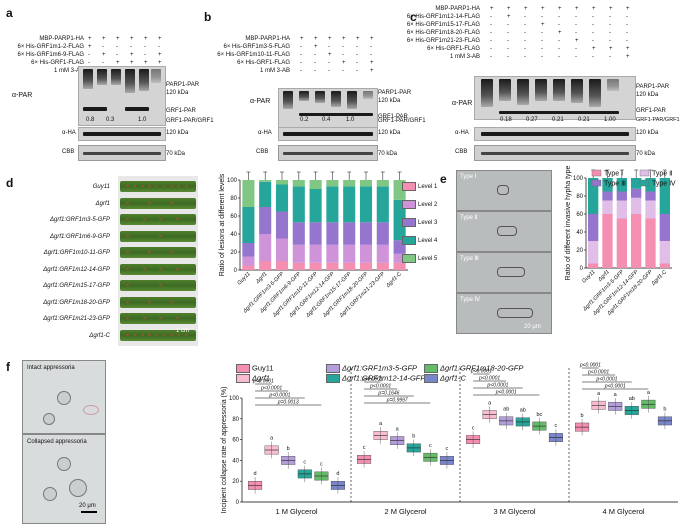 This screenshot has width=685, height=529. Describe the element at coordinates (243, 278) in the screenshot. I see `x-tick-label: Guy11` at that location.